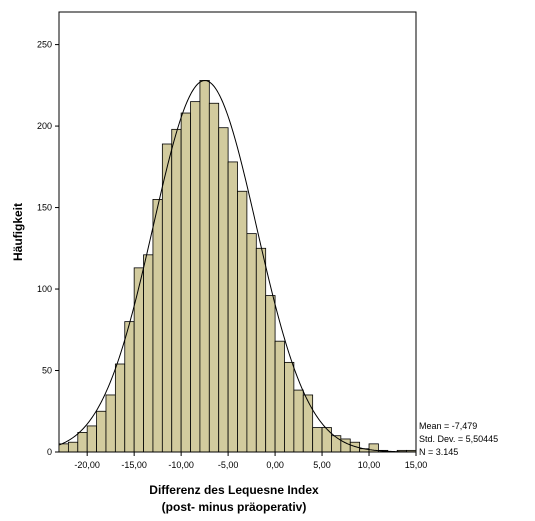  Describe the element at coordinates (87, 465) in the screenshot. I see `x-tick-label-0: -20,00` at that location.